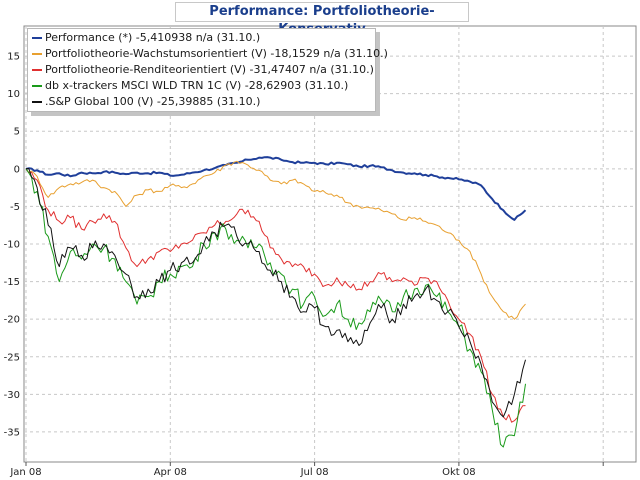  Describe the element at coordinates (13, 57) in the screenshot. I see `y-tick-label: 15` at that location.